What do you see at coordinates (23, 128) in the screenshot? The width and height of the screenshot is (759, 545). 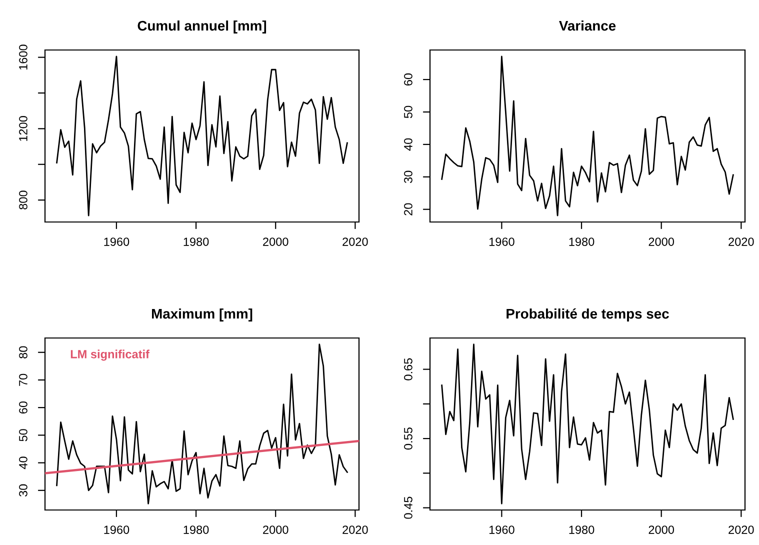 I see `y-tick-label: 1200` at bounding box center [23, 128].